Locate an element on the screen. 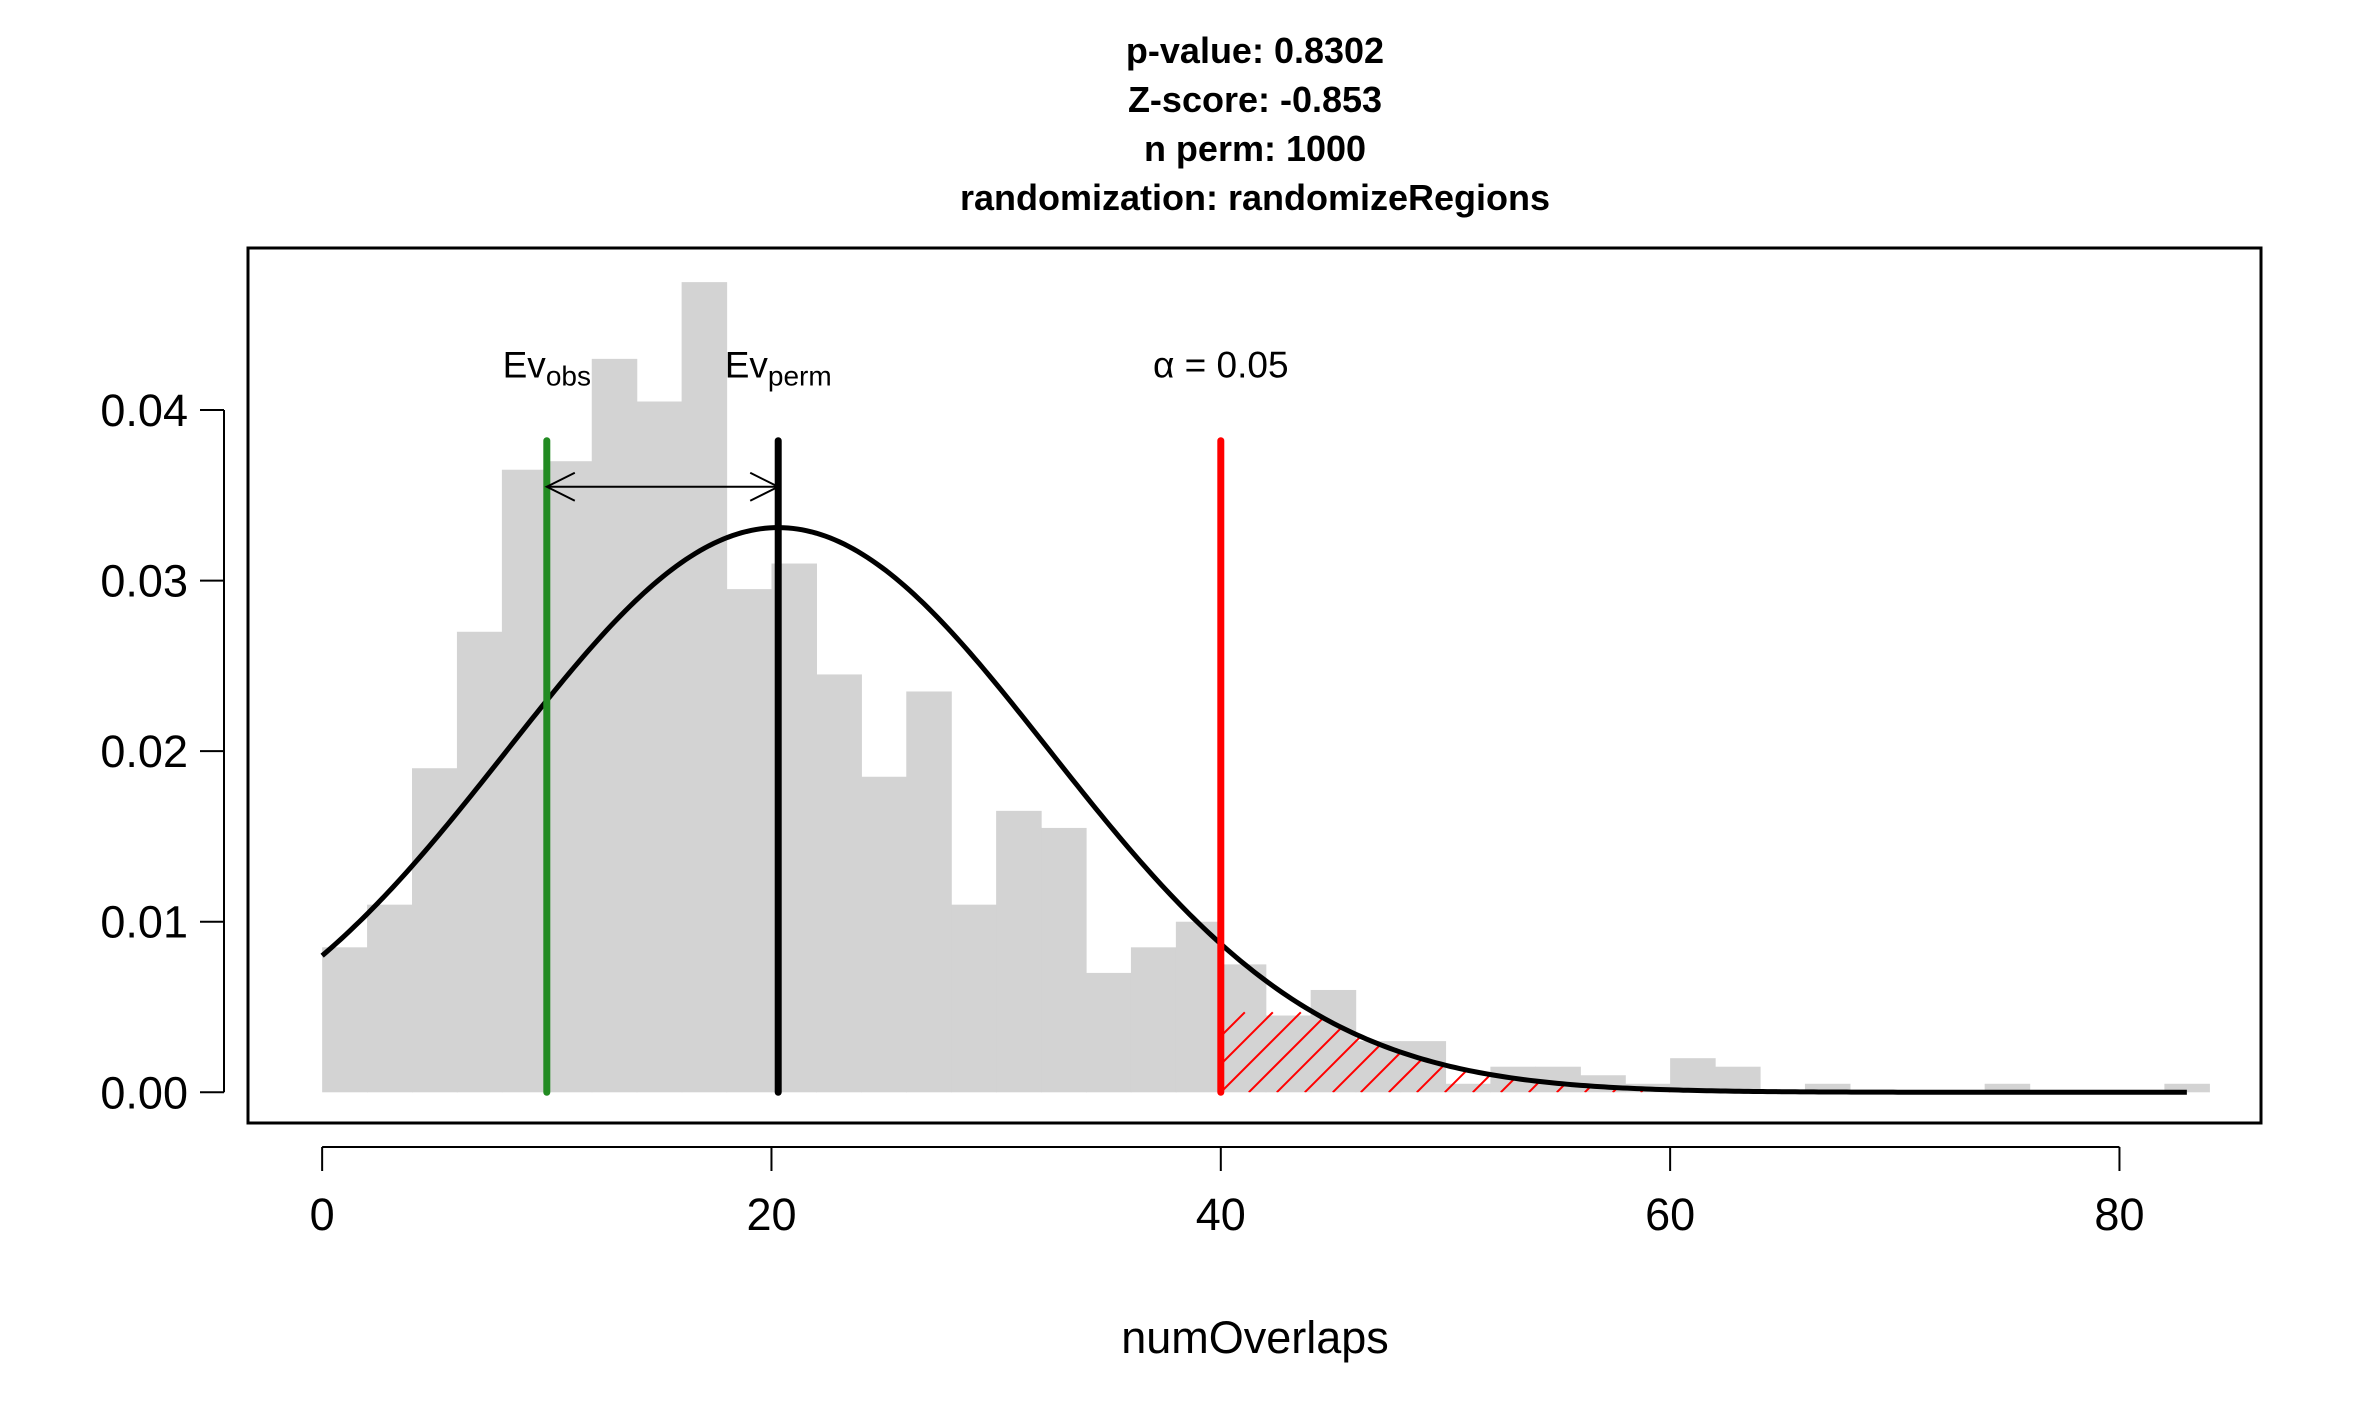 This screenshot has width=2362, height=1417. y-tick-label: 0.01 is located at coordinates (144, 922).